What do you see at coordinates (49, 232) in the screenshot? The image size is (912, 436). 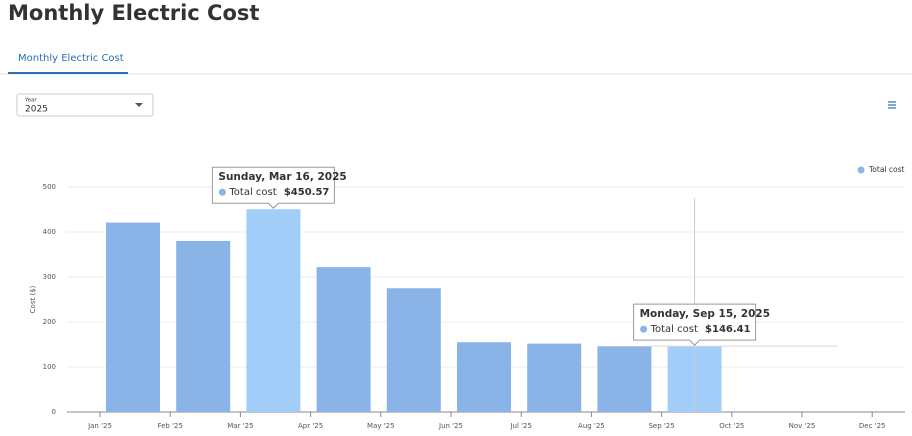 I see `y-tick-label: 400` at bounding box center [49, 232].